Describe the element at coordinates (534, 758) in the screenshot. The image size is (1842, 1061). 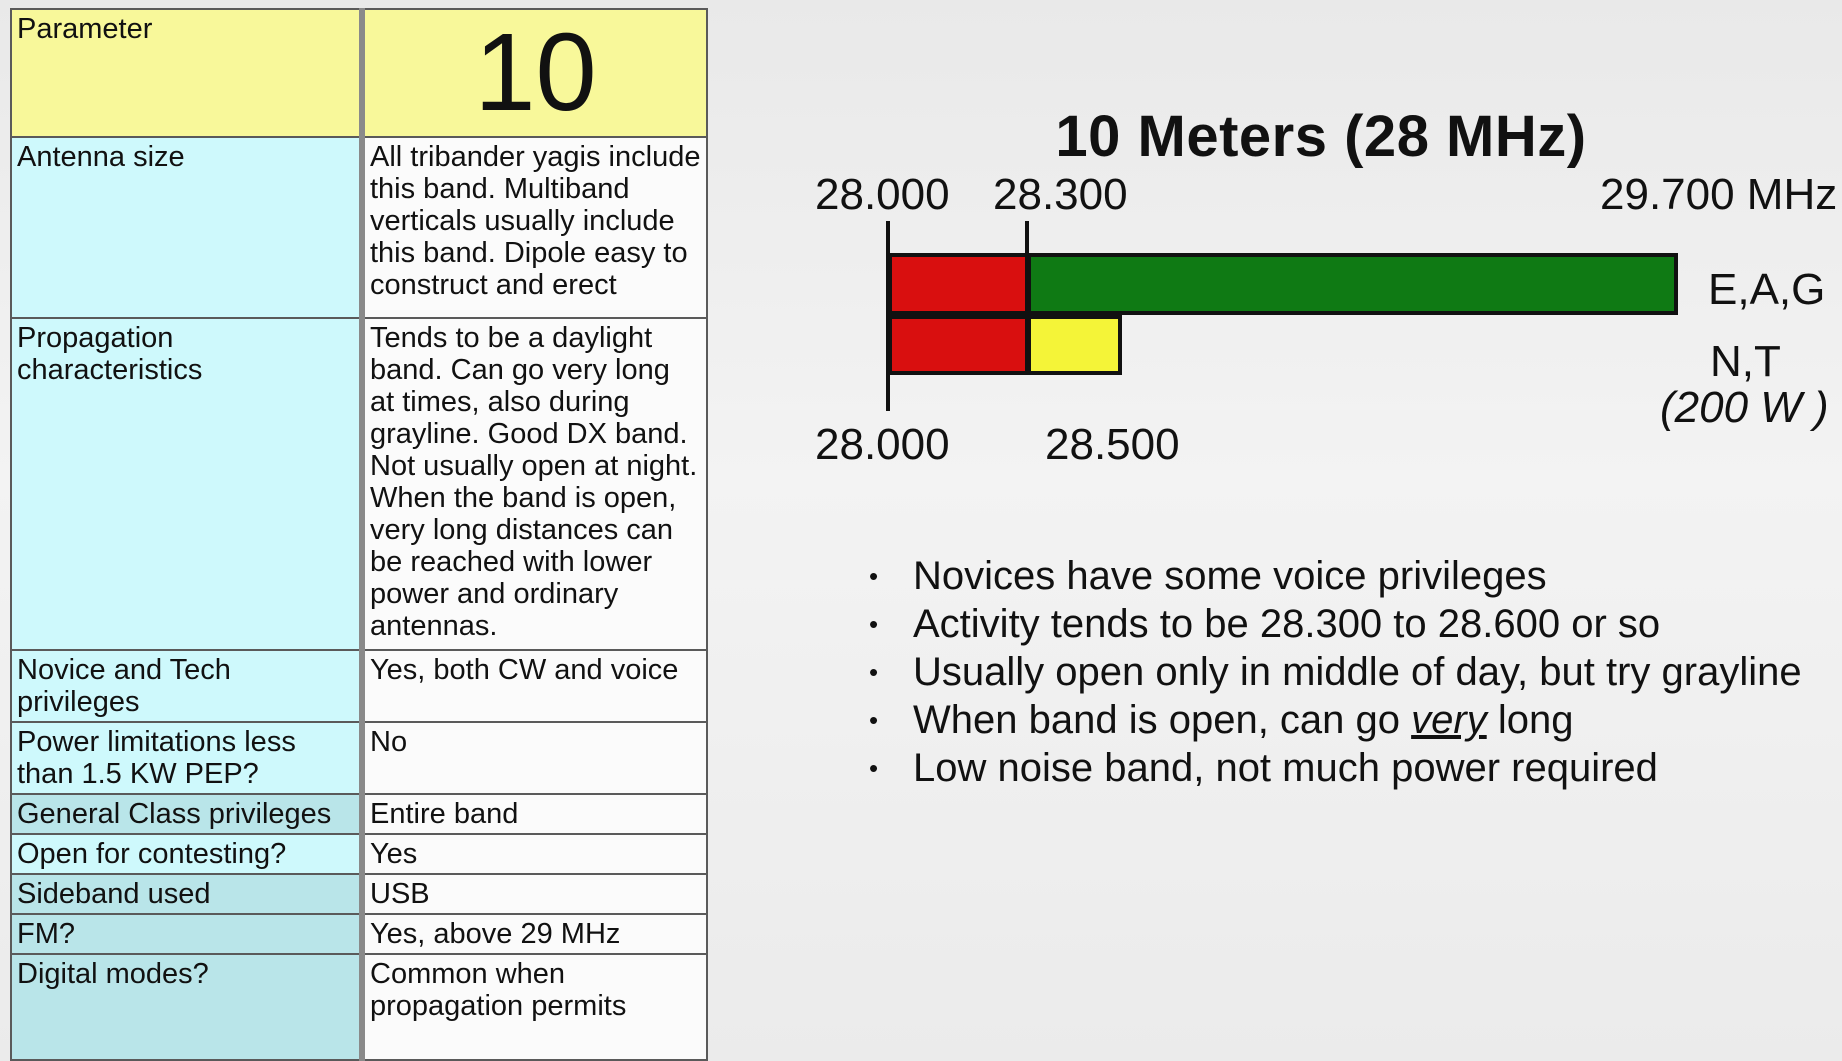
I see `row-value: No` at that location.